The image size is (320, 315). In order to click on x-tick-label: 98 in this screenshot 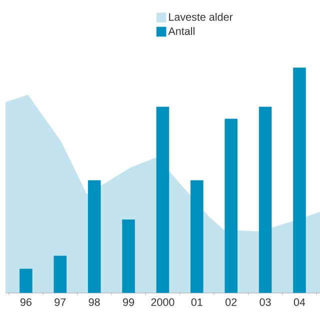, I will do `click(94, 302)`.